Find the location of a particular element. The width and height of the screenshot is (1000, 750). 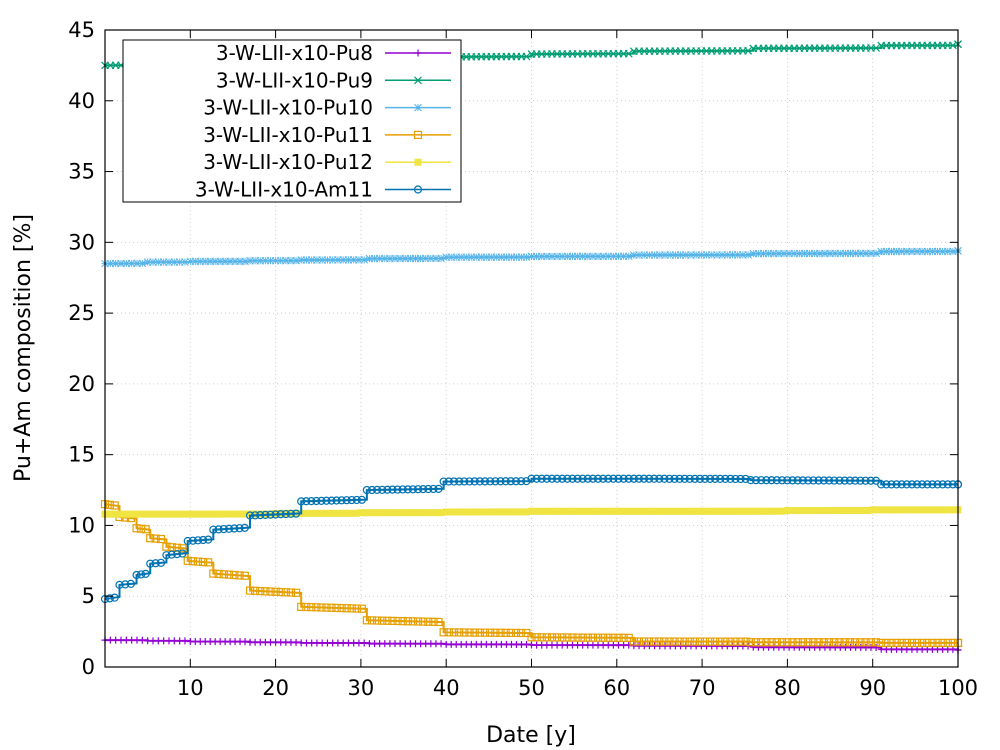

y-tick-label: 10 is located at coordinates (81, 525).